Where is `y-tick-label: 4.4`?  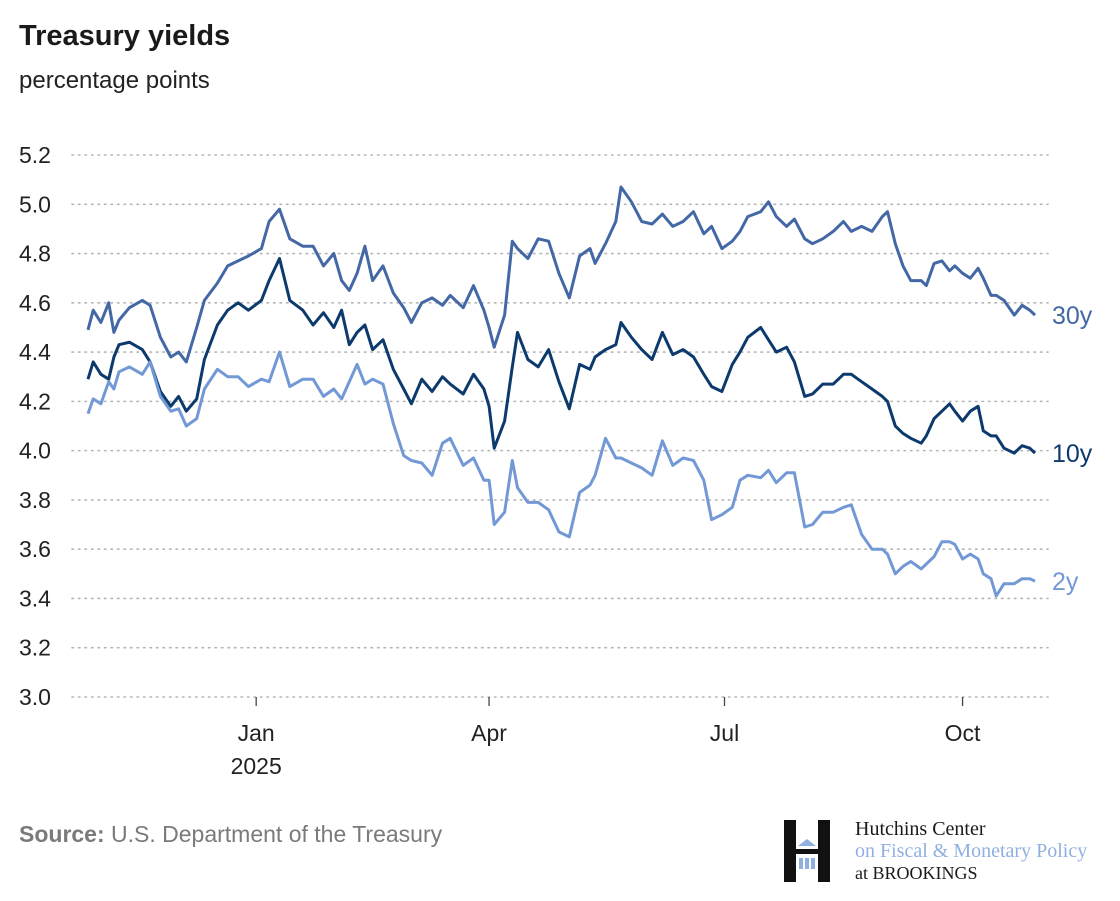
y-tick-label: 4.4 is located at coordinates (35, 352).